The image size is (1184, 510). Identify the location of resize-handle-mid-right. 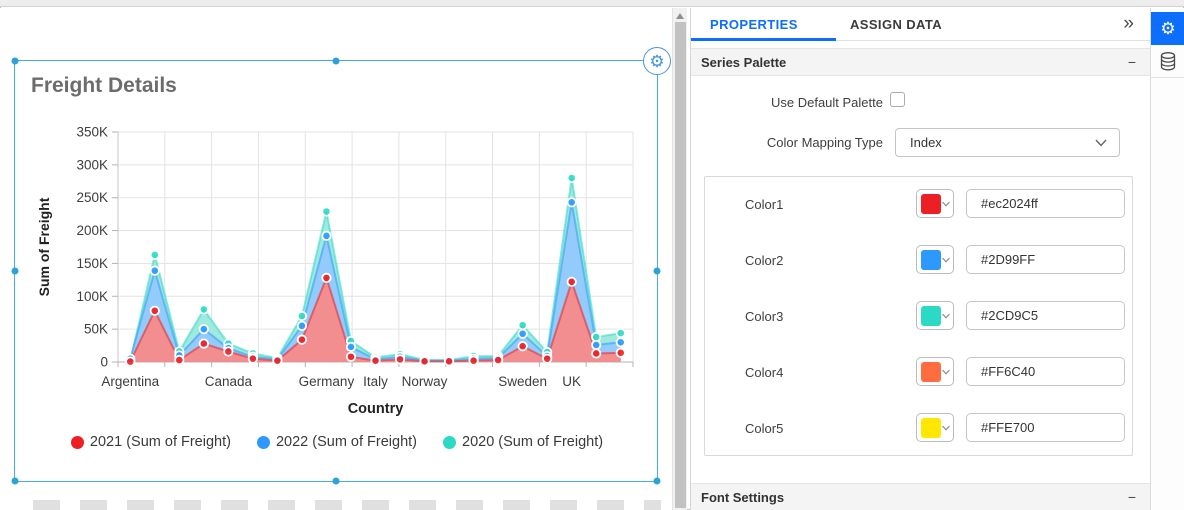
(657, 271).